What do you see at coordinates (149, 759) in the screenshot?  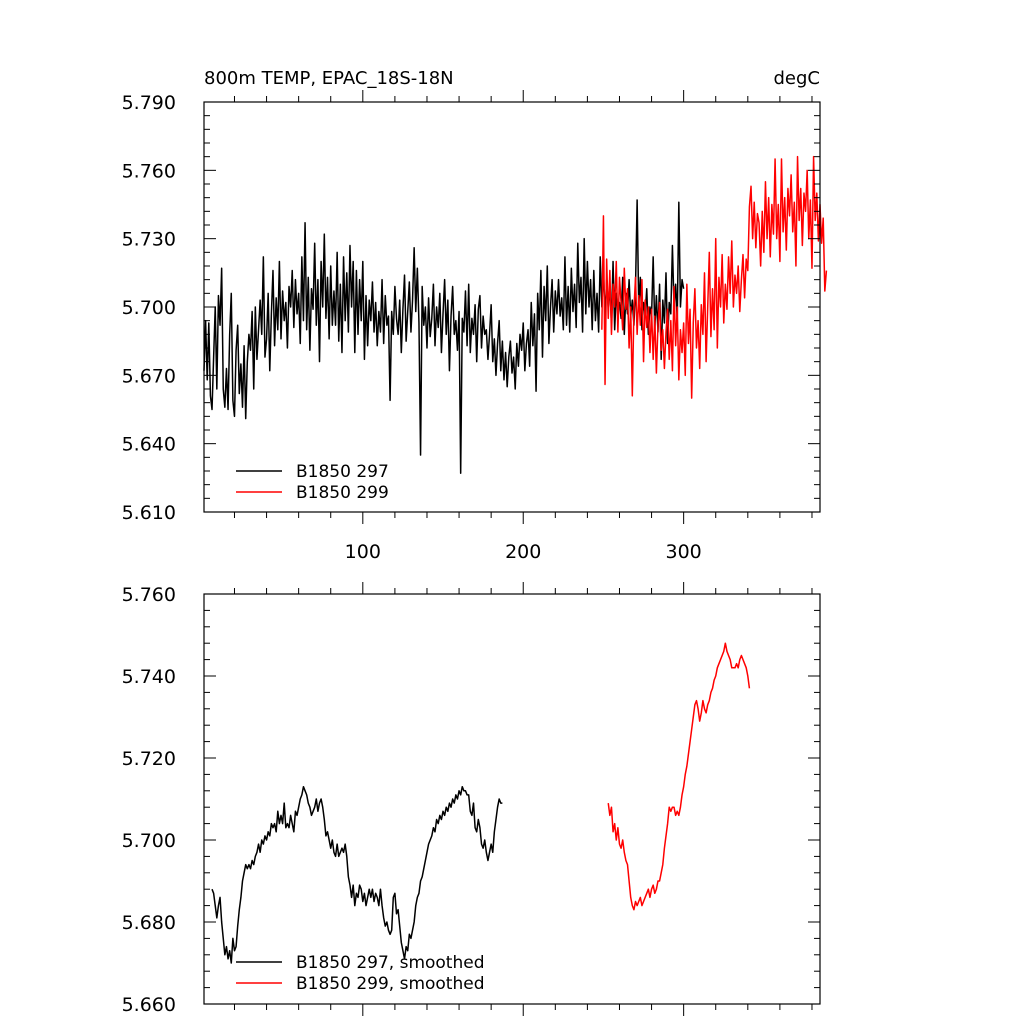 I see `p2-ytick-label: 5.720` at bounding box center [149, 759].